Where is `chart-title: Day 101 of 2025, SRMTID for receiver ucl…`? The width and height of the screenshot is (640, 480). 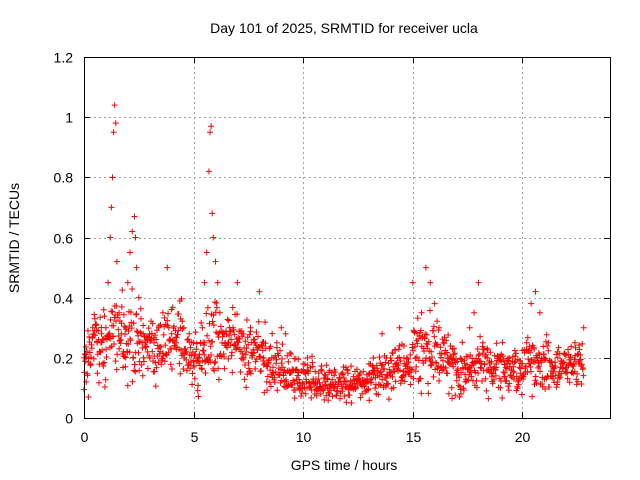
chart-title: Day 101 of 2025, SRMTID for receiver ucl… is located at coordinates (344, 28).